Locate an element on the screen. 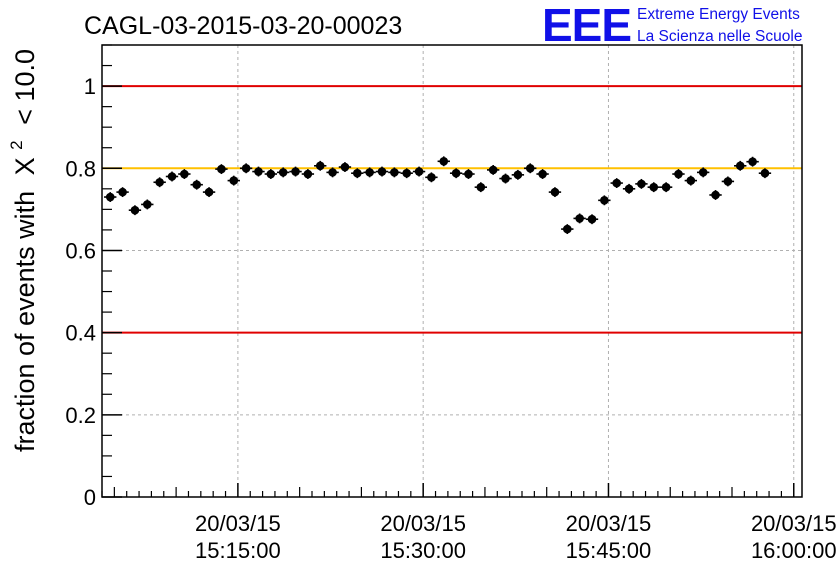 The width and height of the screenshot is (836, 572). x-tick-label-date: 20/03/15 is located at coordinates (238, 523).